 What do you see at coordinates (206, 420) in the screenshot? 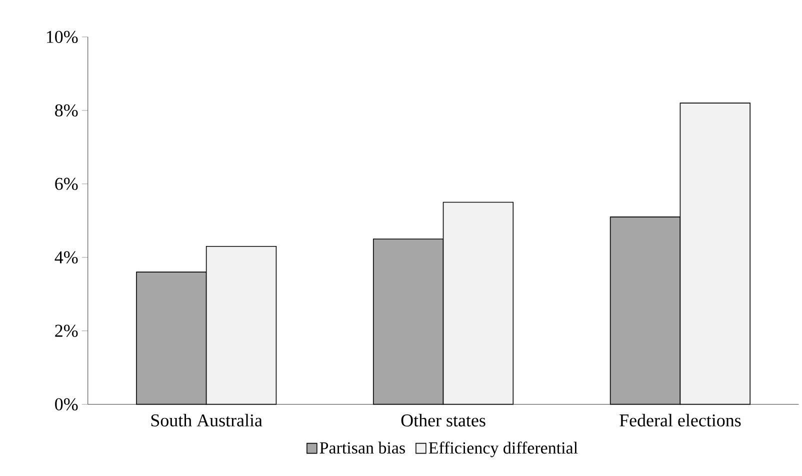
I see `x-tick-label: South Australia` at bounding box center [206, 420].